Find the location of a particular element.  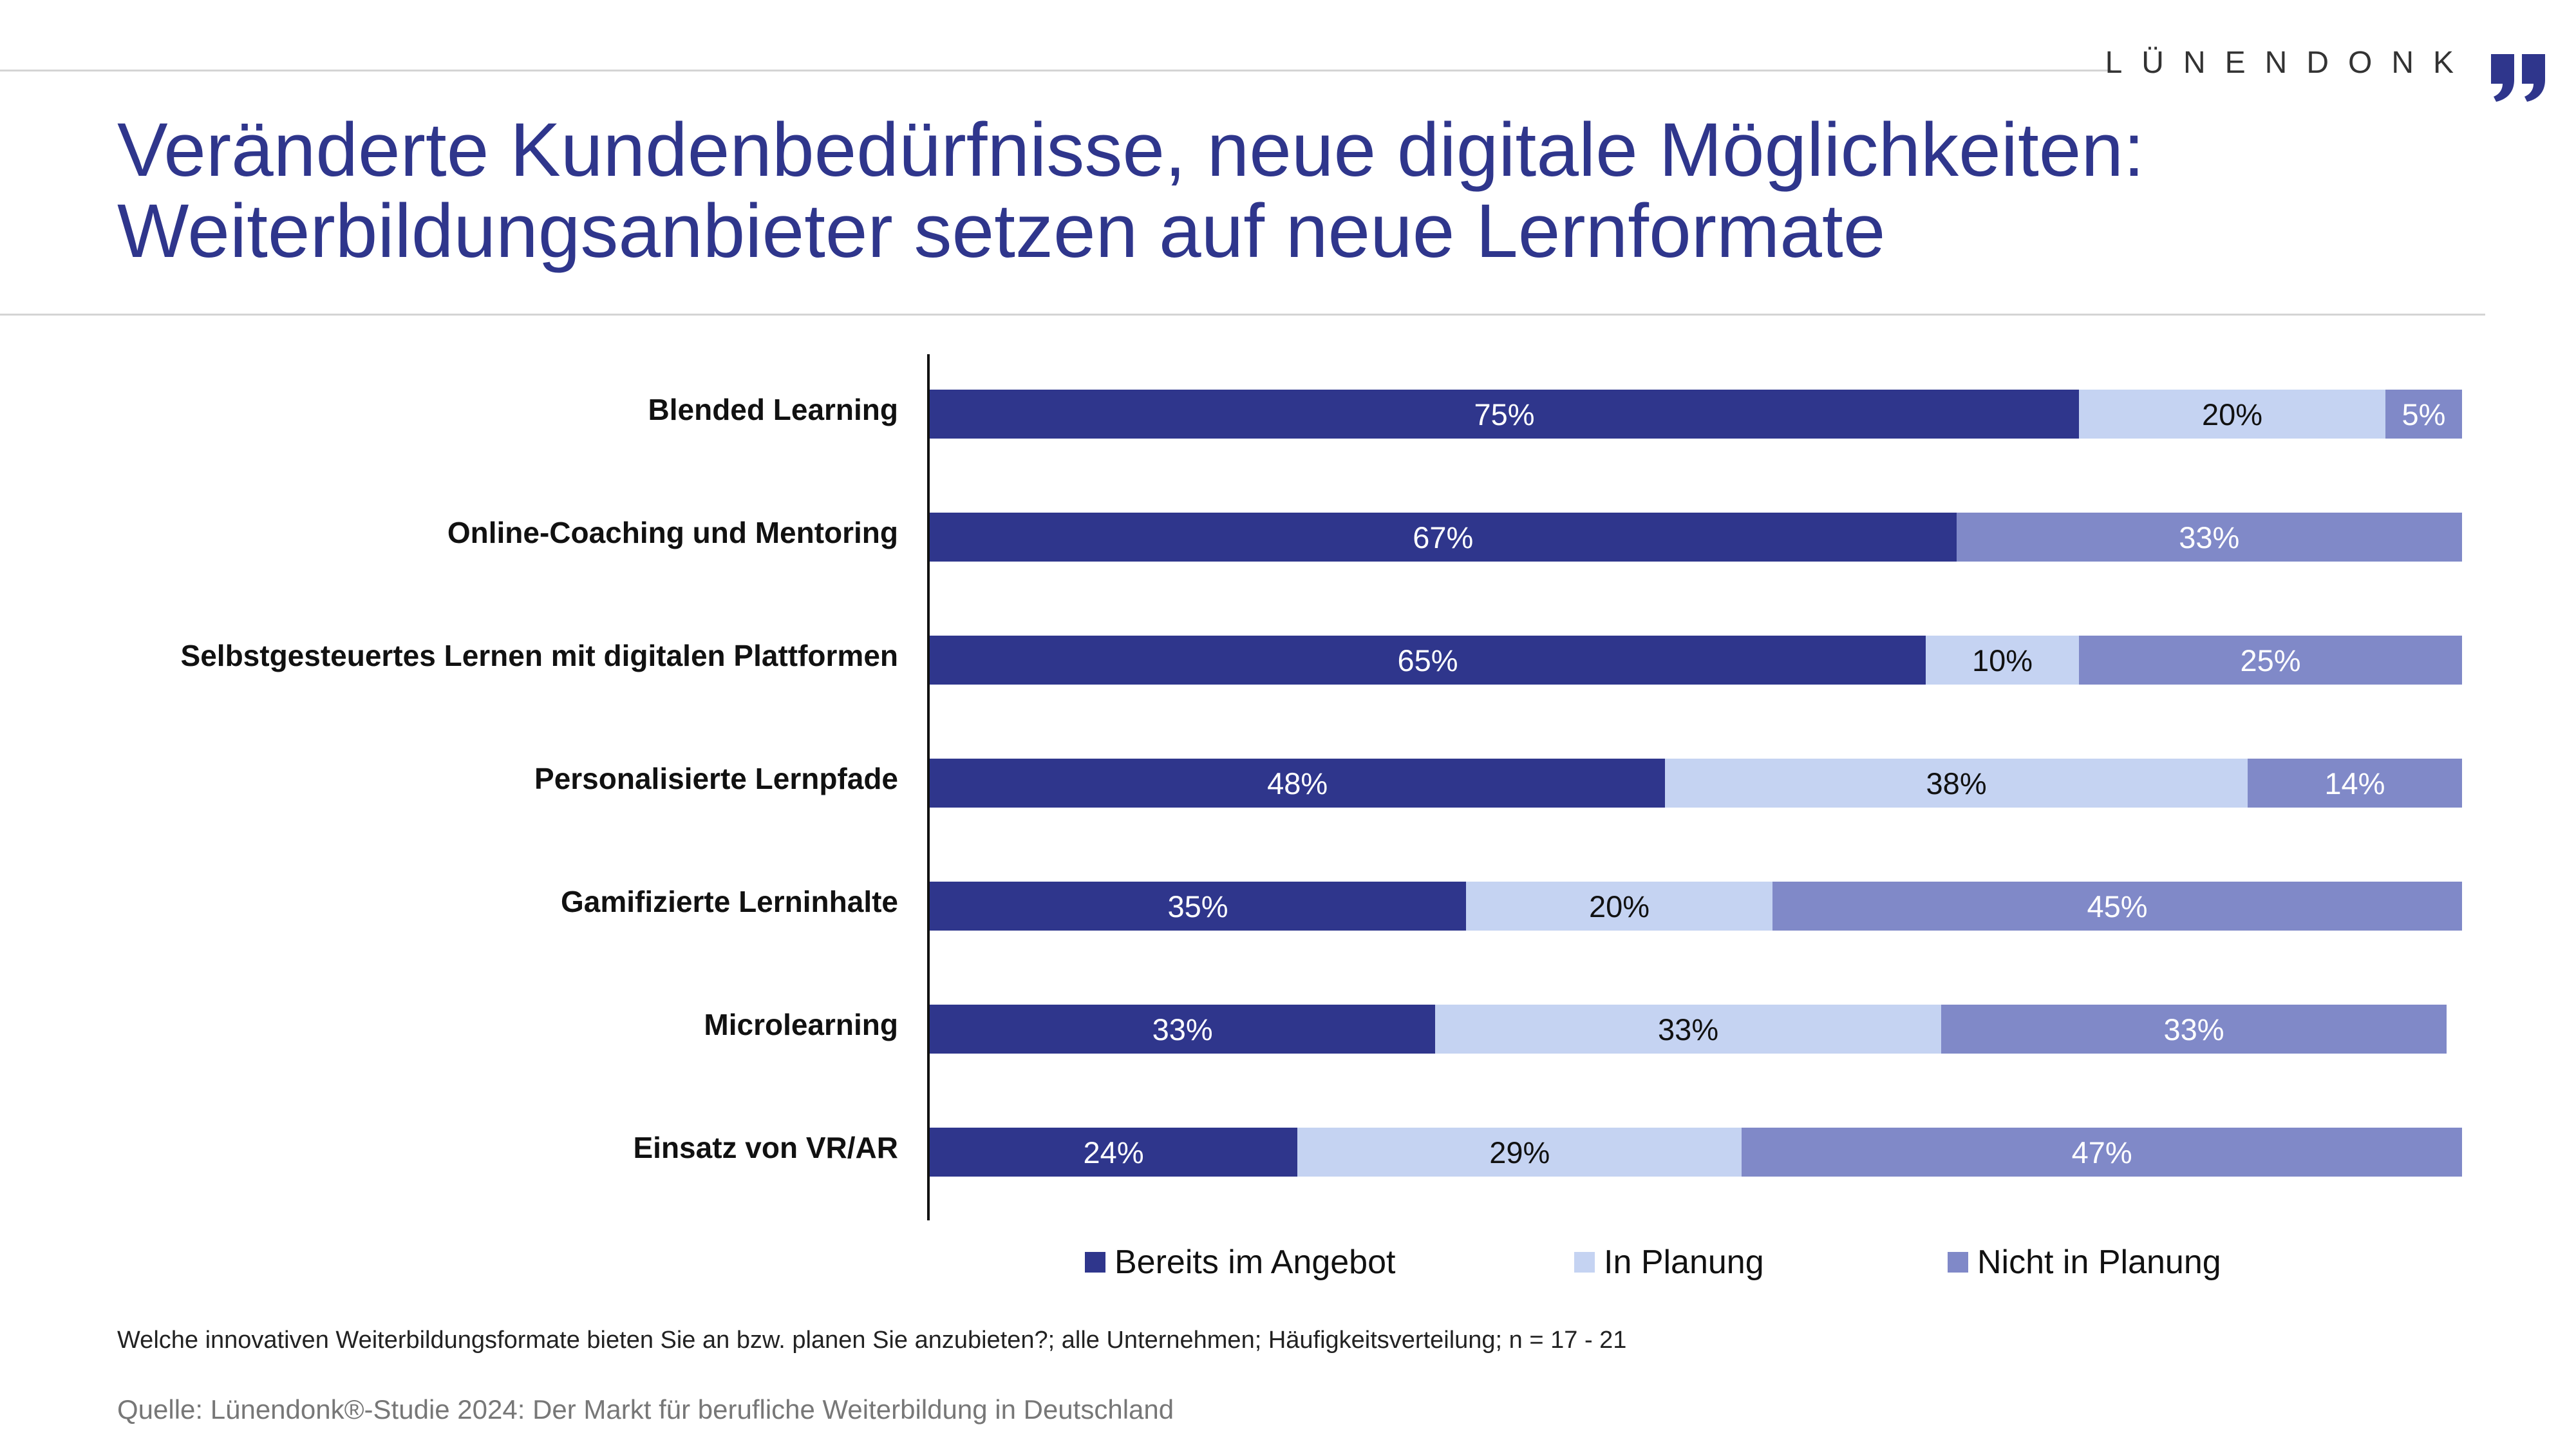

bar-value-label: 75% is located at coordinates (1504, 414).